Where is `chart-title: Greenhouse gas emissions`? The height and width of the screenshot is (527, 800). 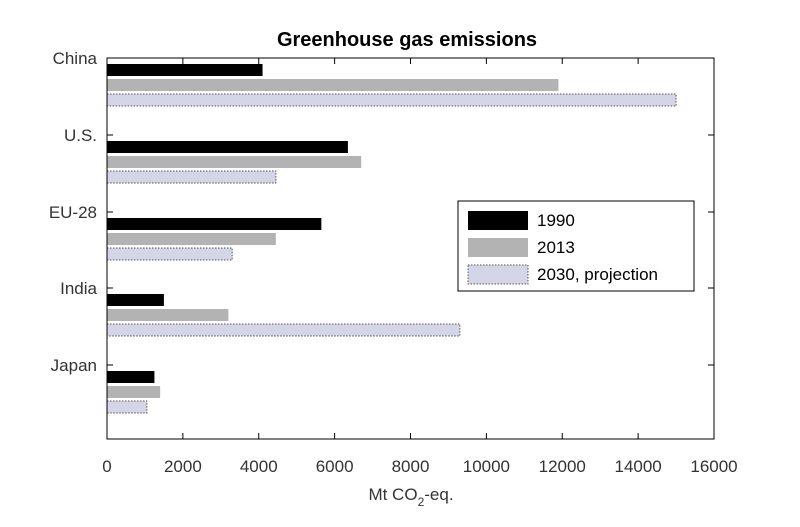 chart-title: Greenhouse gas emissions is located at coordinates (407, 40).